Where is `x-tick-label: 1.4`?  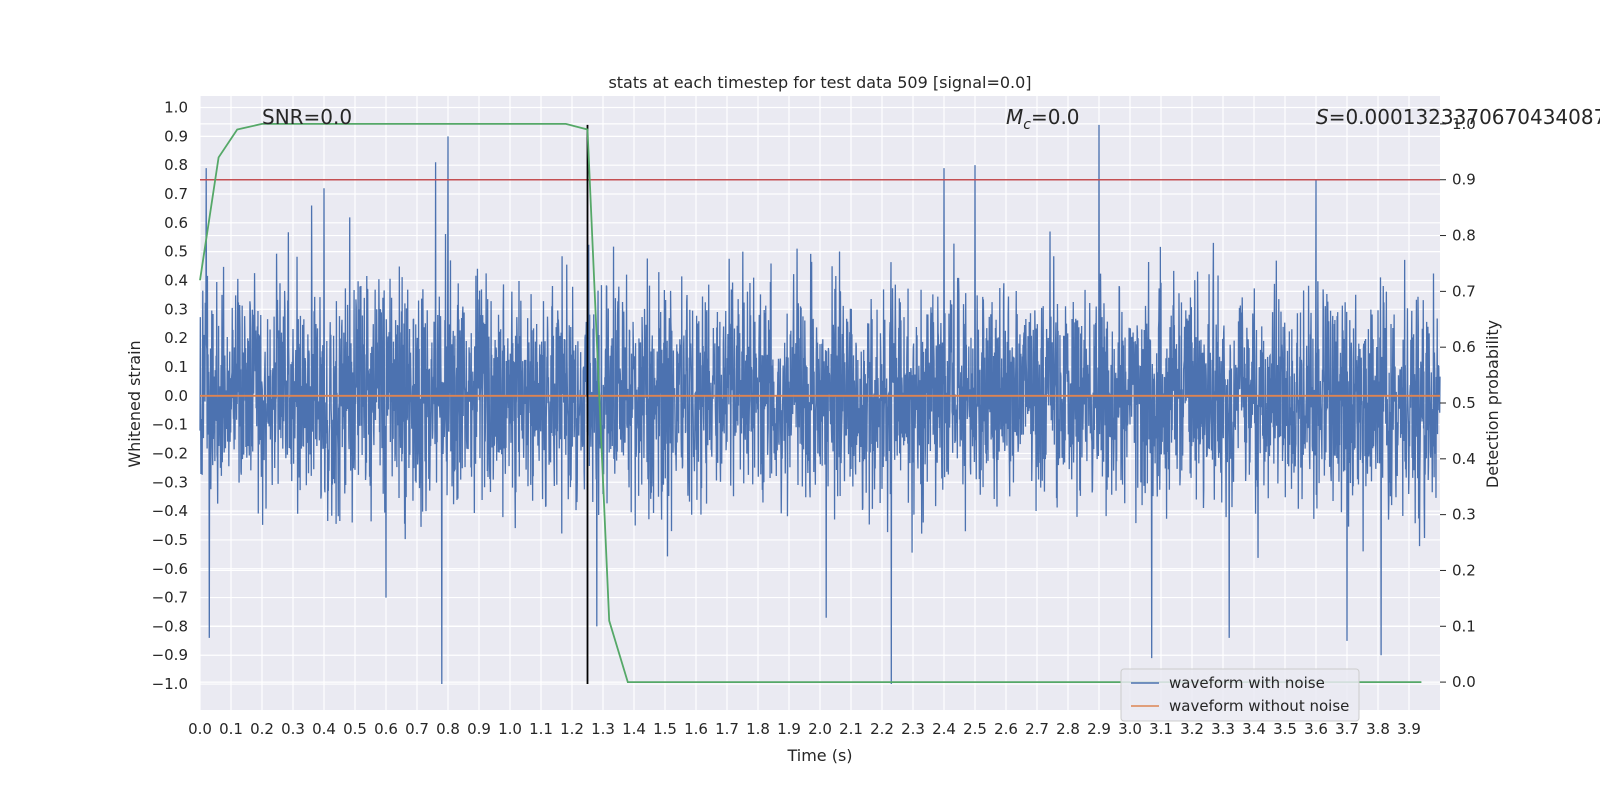
x-tick-label: 1.4 is located at coordinates (634, 729).